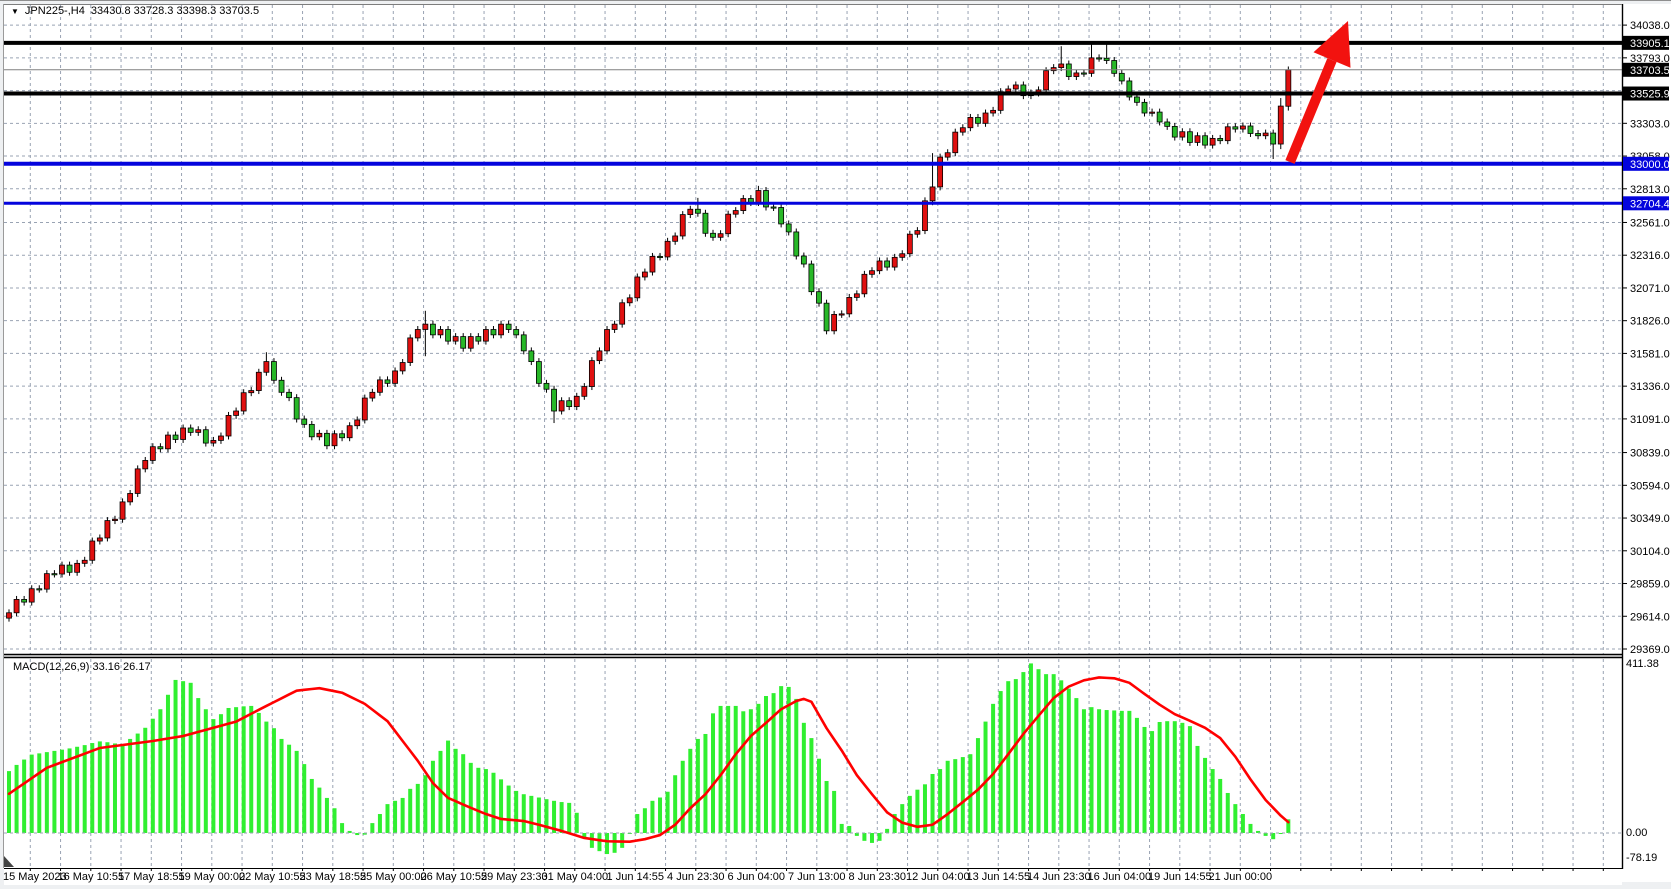 The height and width of the screenshot is (889, 1671). Describe the element at coordinates (1650, 519) in the screenshot. I see `price-tick-label: 30349.0` at that location.